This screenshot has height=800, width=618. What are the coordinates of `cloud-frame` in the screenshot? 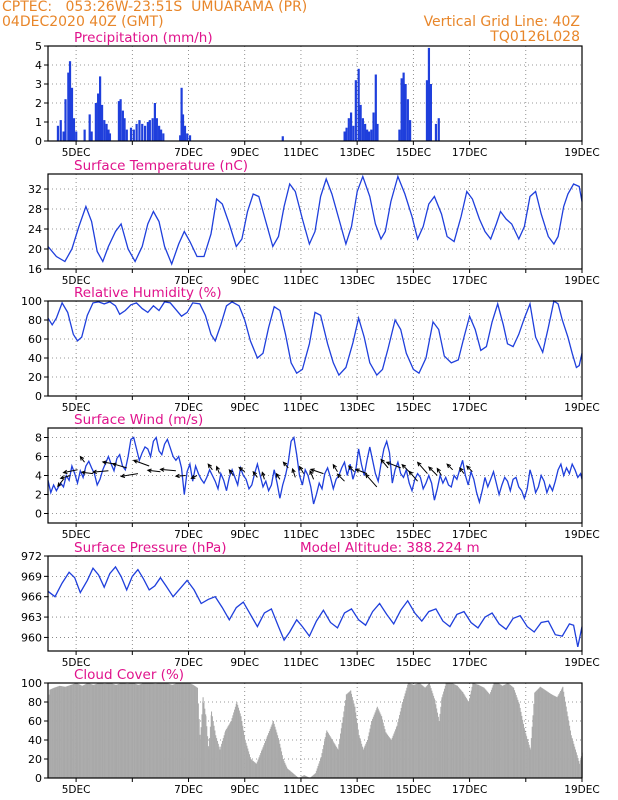 It's located at (315, 730).